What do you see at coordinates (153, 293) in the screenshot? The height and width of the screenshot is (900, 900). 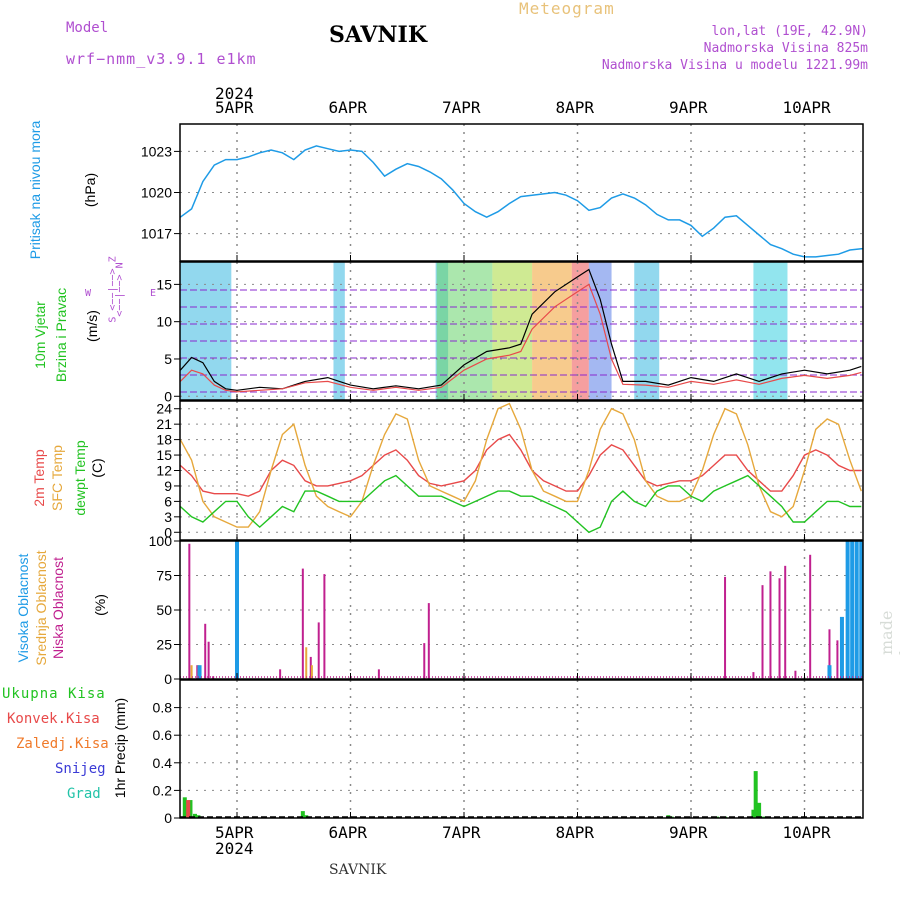 I see `compass-e: E` at bounding box center [153, 293].